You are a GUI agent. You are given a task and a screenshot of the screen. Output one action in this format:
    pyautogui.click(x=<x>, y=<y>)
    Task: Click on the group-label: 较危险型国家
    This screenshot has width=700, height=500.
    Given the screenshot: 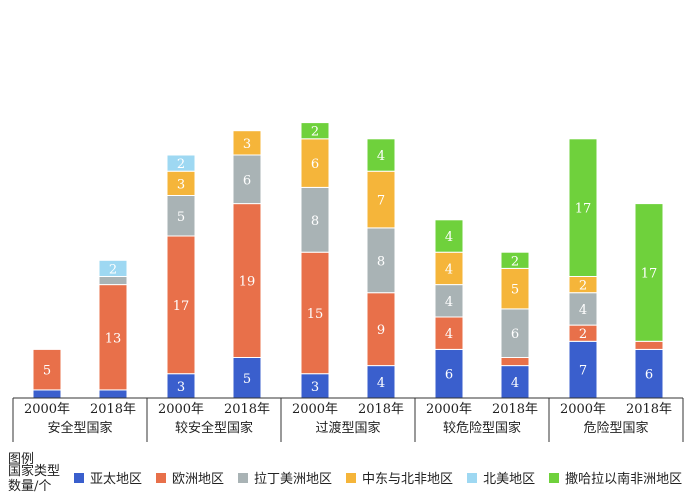 What is the action you would take?
    pyautogui.click(x=482, y=428)
    